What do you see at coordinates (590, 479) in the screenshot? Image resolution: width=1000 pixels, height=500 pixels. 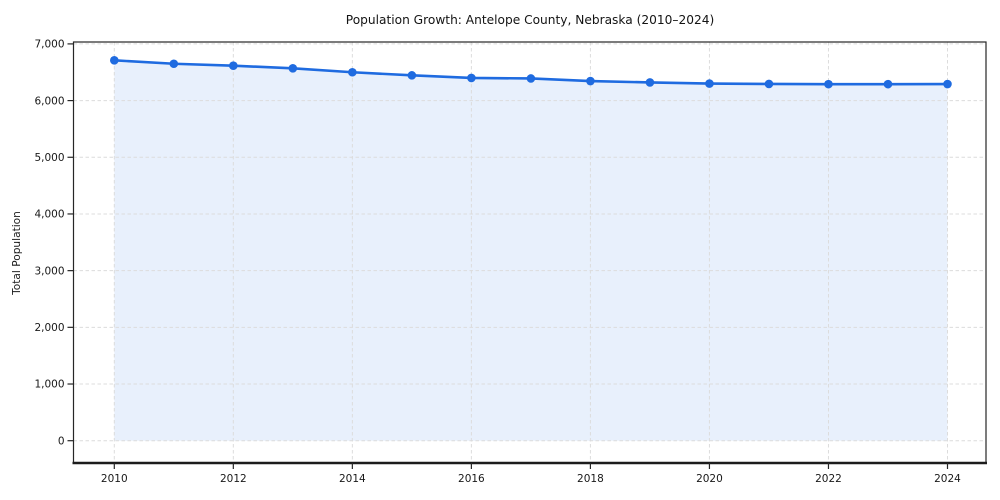 I see `x-tick-label: 2018` at bounding box center [590, 479].